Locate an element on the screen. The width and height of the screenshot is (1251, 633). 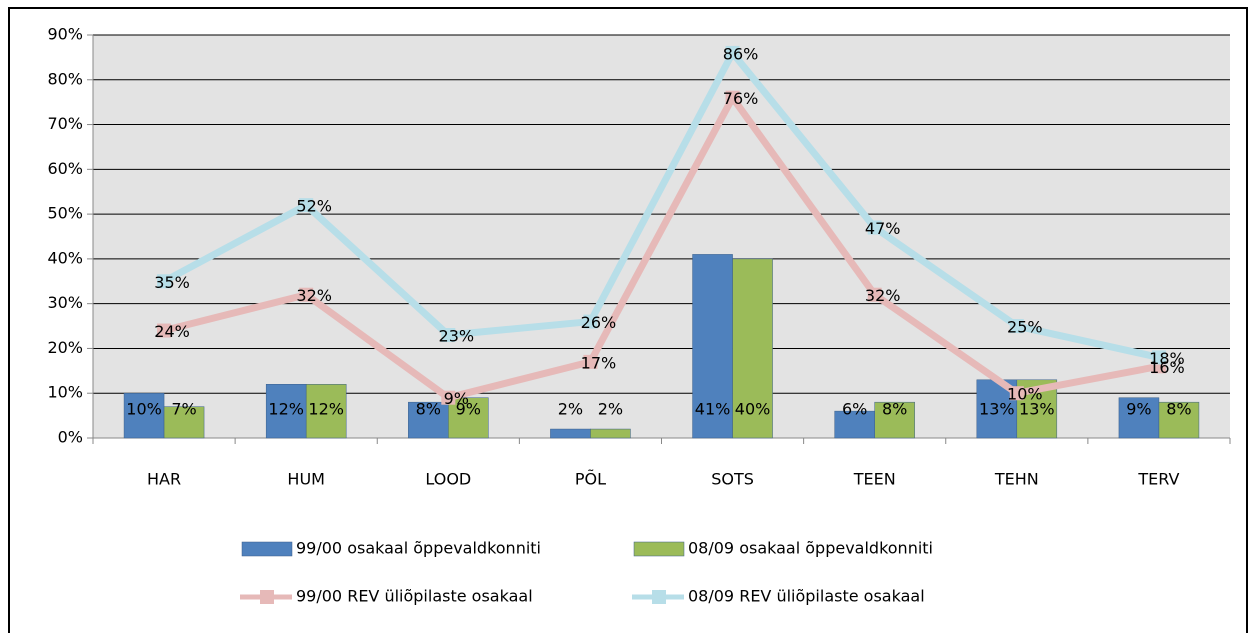
data-label: 52% is located at coordinates (314, 206).